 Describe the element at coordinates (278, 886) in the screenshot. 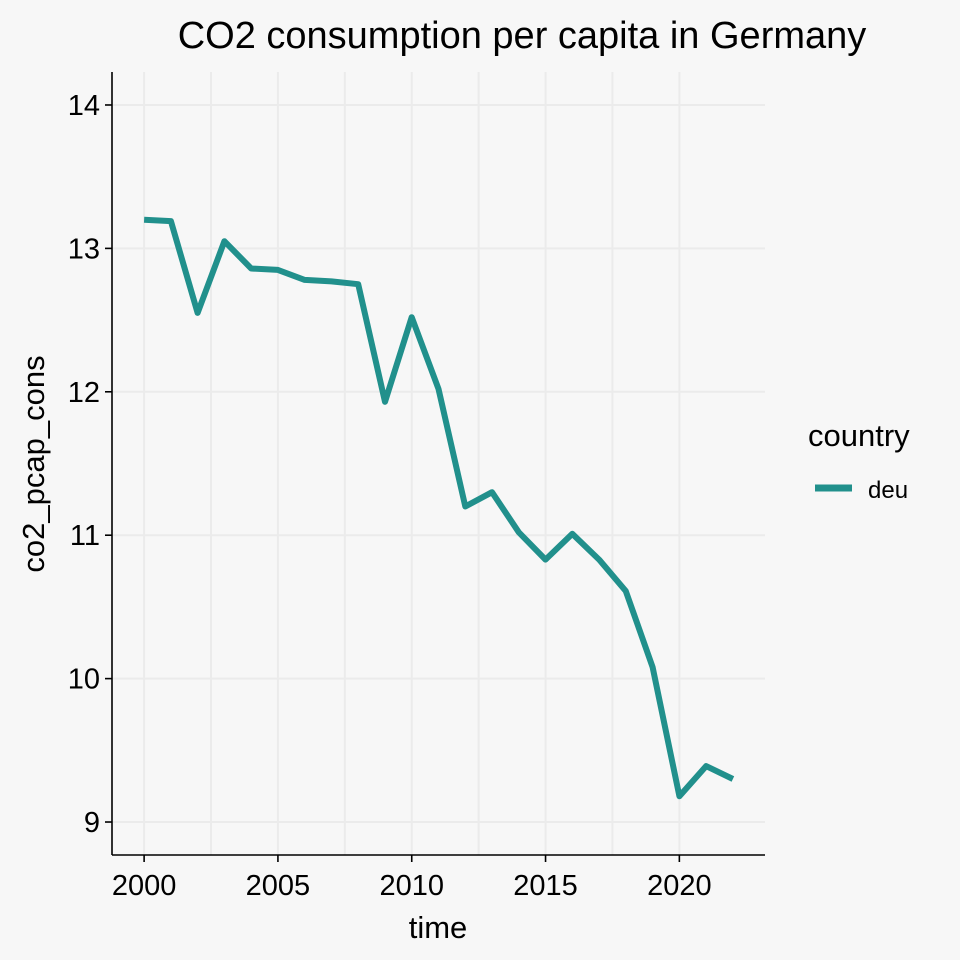

I see `x-tick-label: 2005` at that location.